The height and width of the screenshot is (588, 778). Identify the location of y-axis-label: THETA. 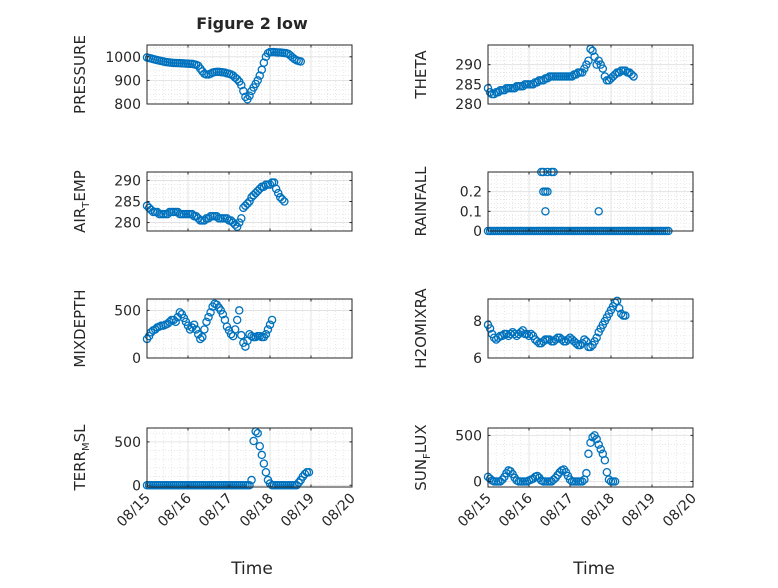
(421, 75).